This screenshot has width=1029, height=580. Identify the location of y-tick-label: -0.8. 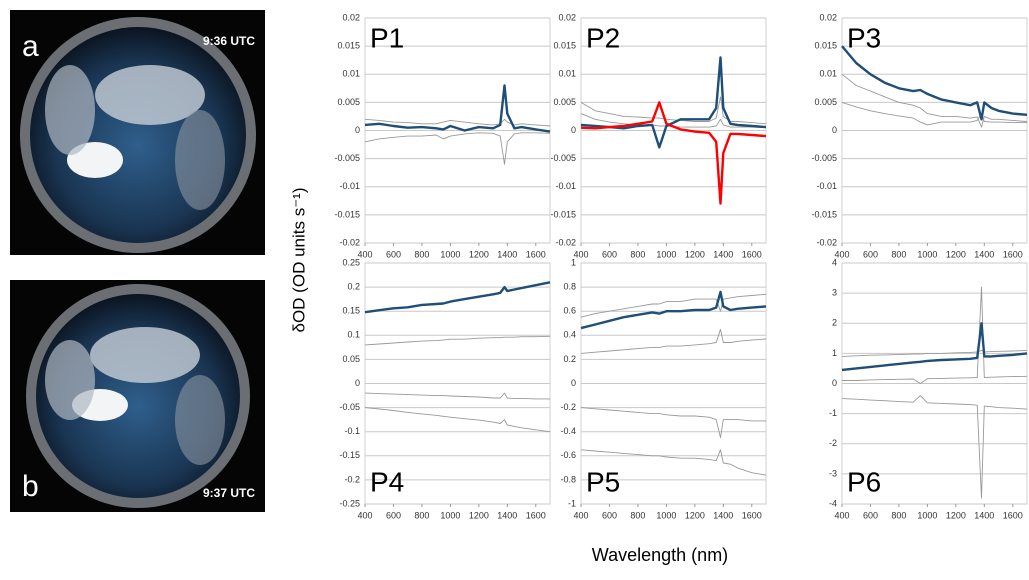
(568, 479).